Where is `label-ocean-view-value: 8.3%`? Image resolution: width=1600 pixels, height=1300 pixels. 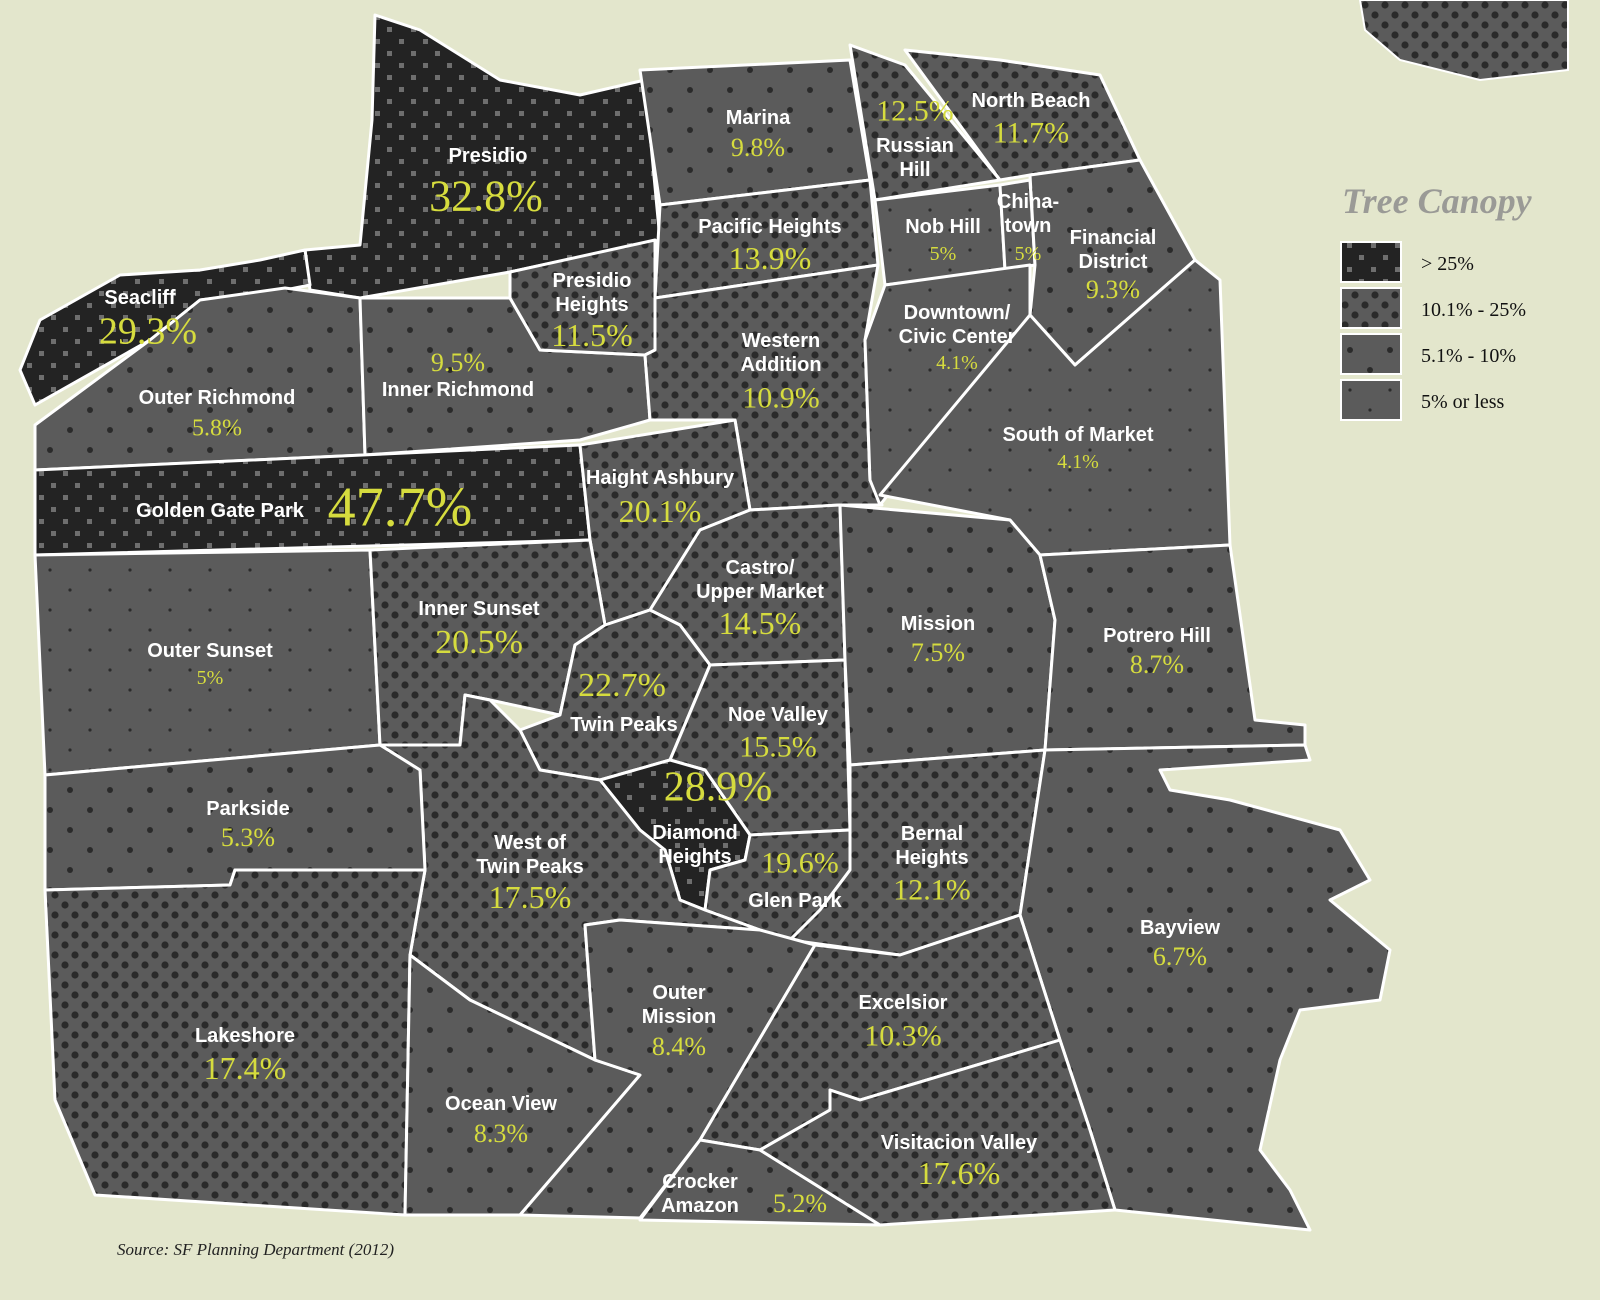 label-ocean-view-value: 8.3% is located at coordinates (501, 1133).